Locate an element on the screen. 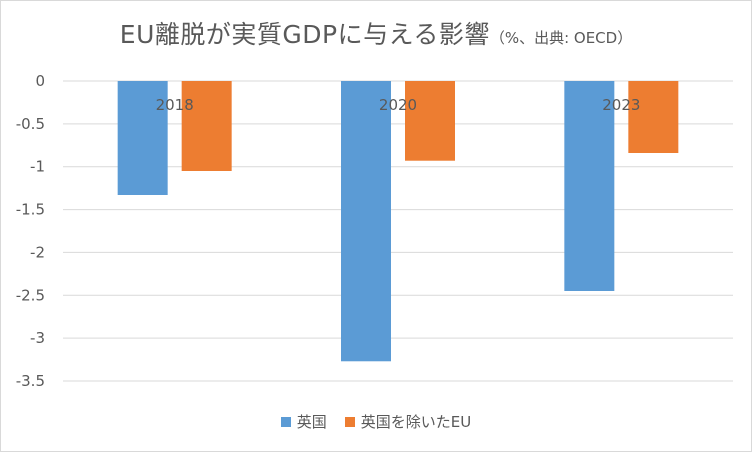 This screenshot has height=452, width=752. legend-item-uk: 英国 is located at coordinates (303, 421).